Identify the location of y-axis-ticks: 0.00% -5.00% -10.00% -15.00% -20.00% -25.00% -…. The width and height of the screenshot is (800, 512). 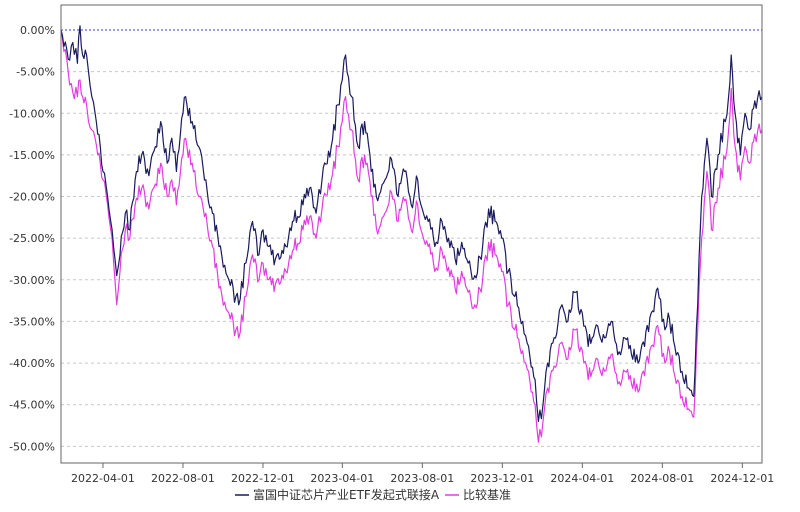
(32, 238).